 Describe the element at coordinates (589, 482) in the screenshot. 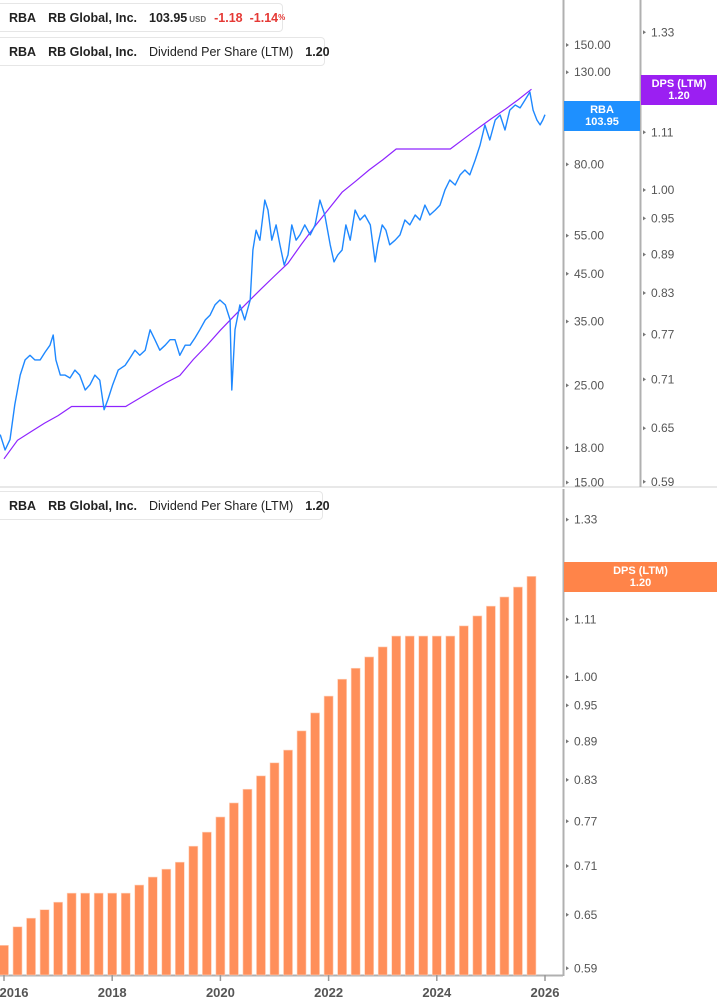

I see `svg-text: 15.00` at that location.